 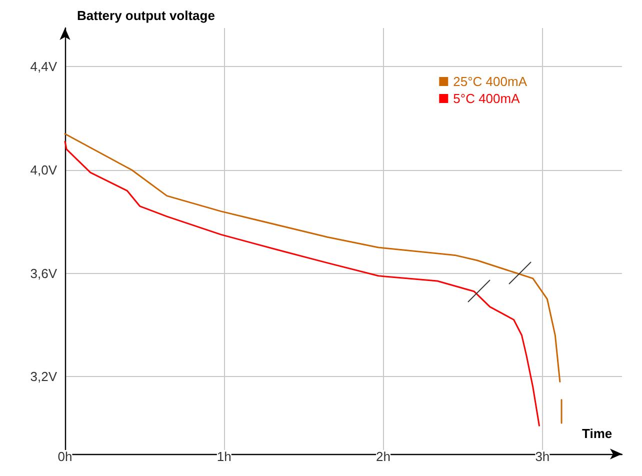 What do you see at coordinates (44, 376) in the screenshot?
I see `y-tick-label: 3,2V` at bounding box center [44, 376].